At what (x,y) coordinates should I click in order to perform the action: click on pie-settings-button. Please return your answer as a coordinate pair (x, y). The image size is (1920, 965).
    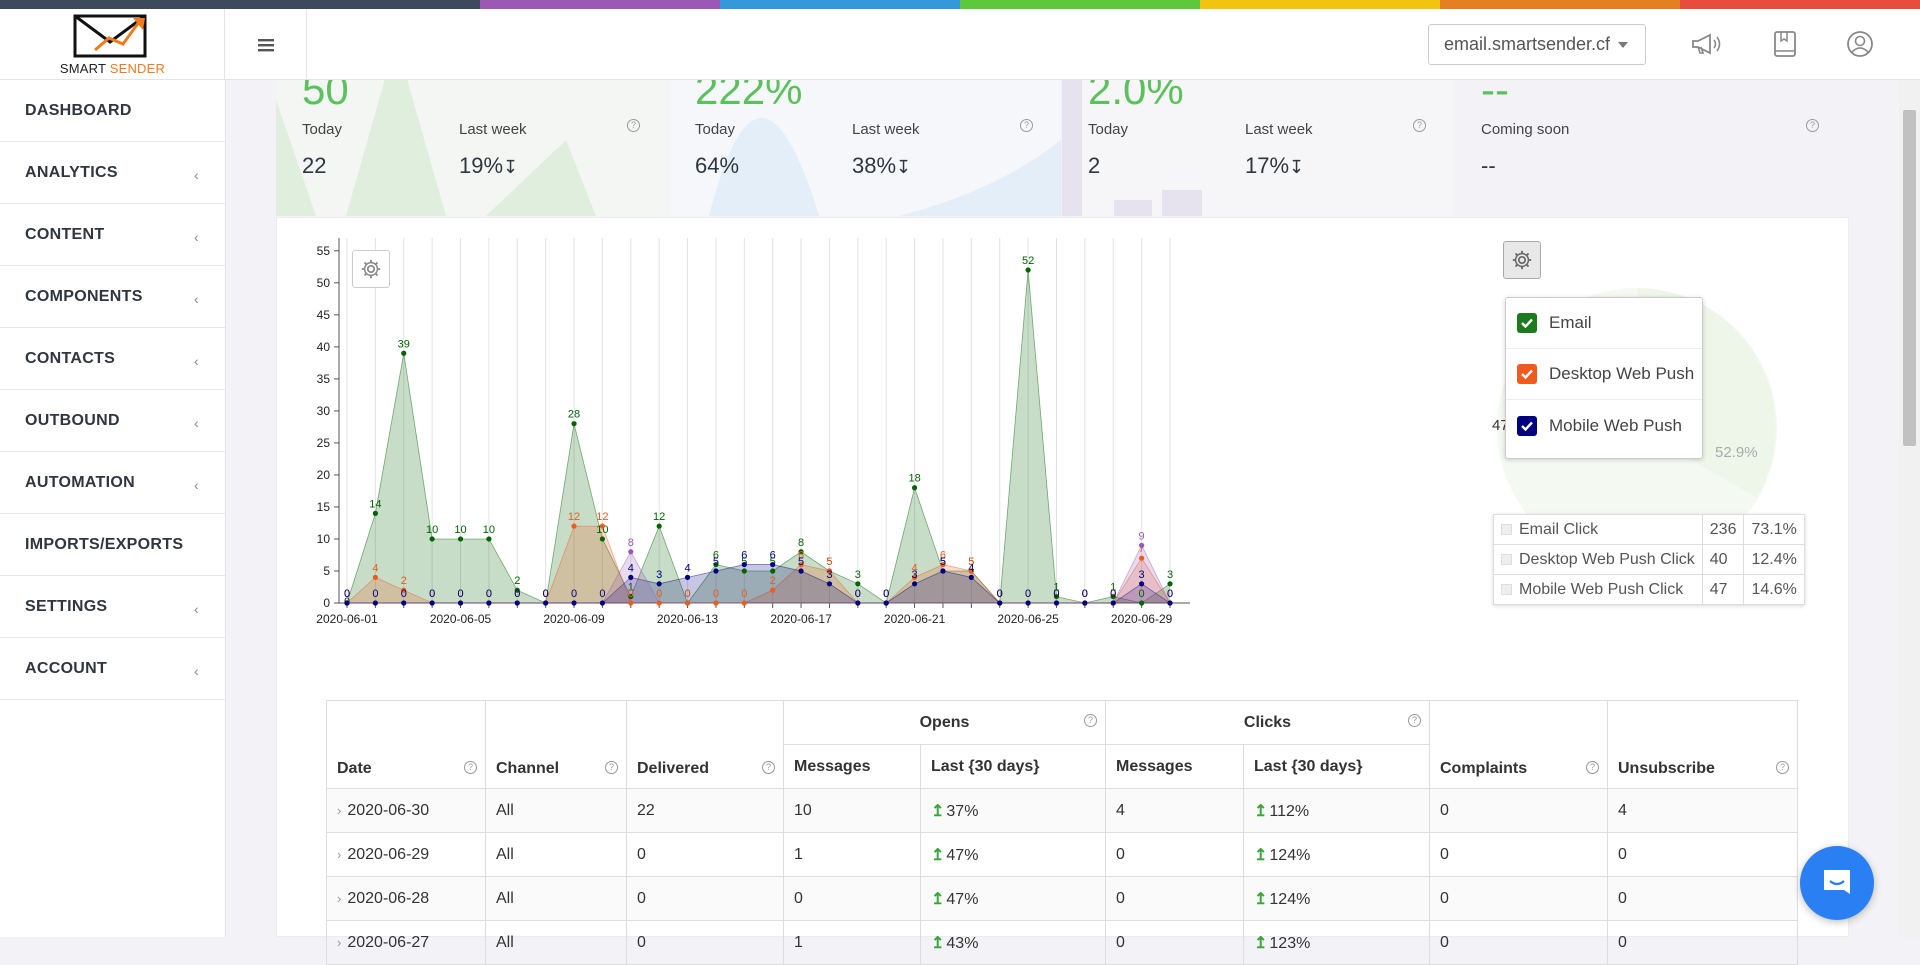
    Looking at the image, I should click on (1522, 260).